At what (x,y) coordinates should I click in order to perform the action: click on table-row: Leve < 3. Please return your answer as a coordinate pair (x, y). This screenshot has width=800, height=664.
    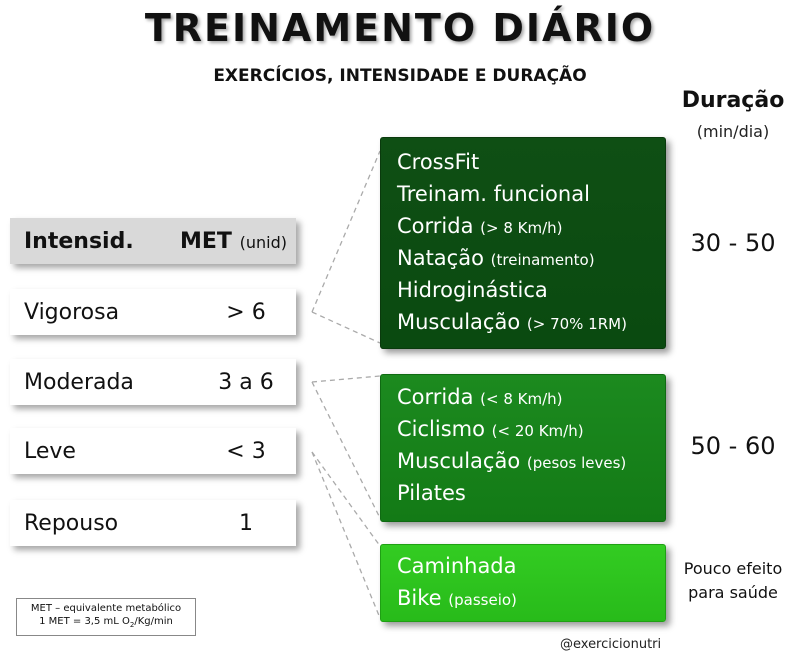
    Looking at the image, I should click on (153, 451).